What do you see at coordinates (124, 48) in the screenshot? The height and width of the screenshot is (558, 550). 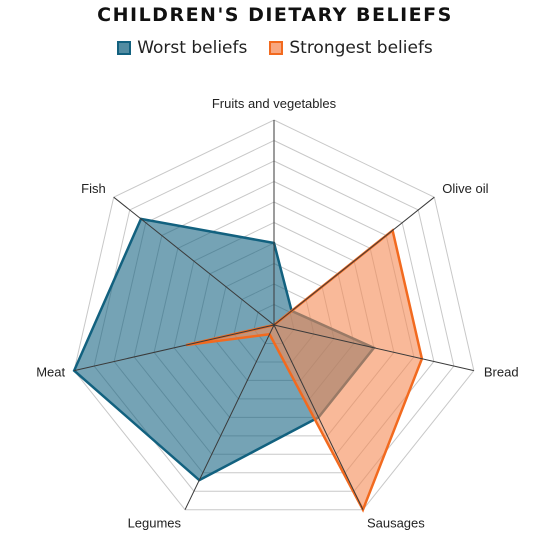 I see `legend-swatch-worst-beliefs` at bounding box center [124, 48].